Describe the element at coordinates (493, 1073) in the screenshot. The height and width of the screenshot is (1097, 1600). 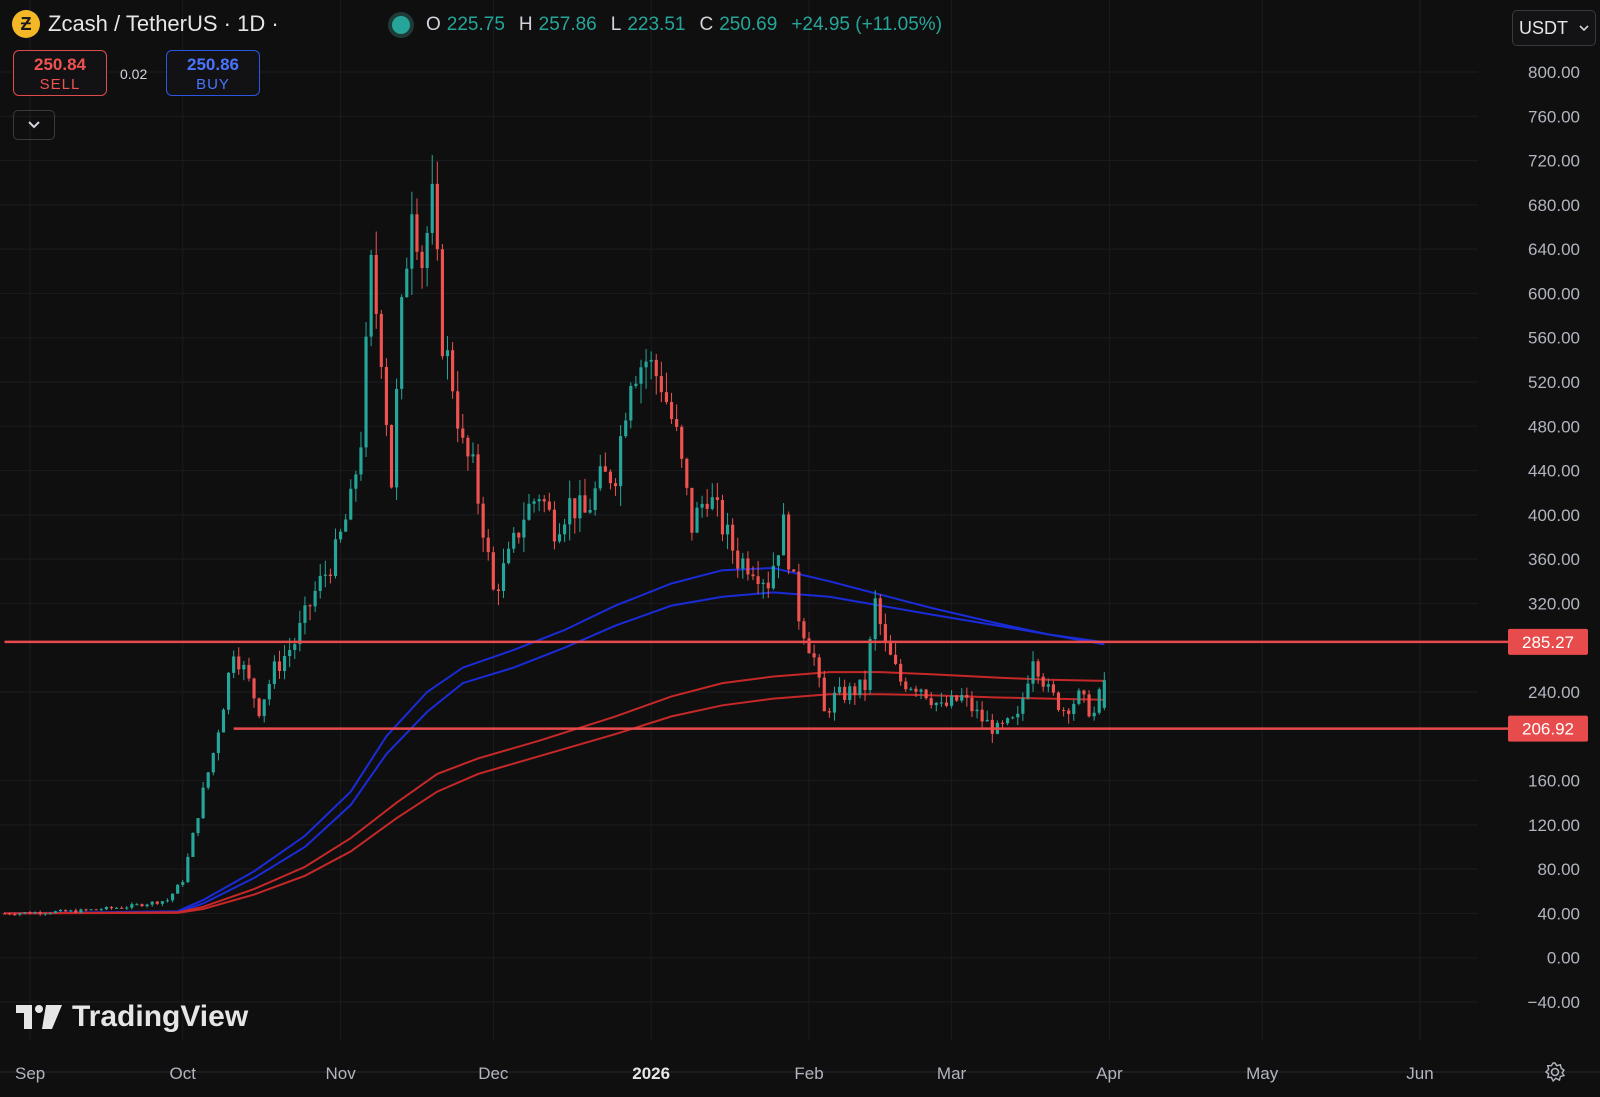
I see `x-tick-label: Dec` at that location.